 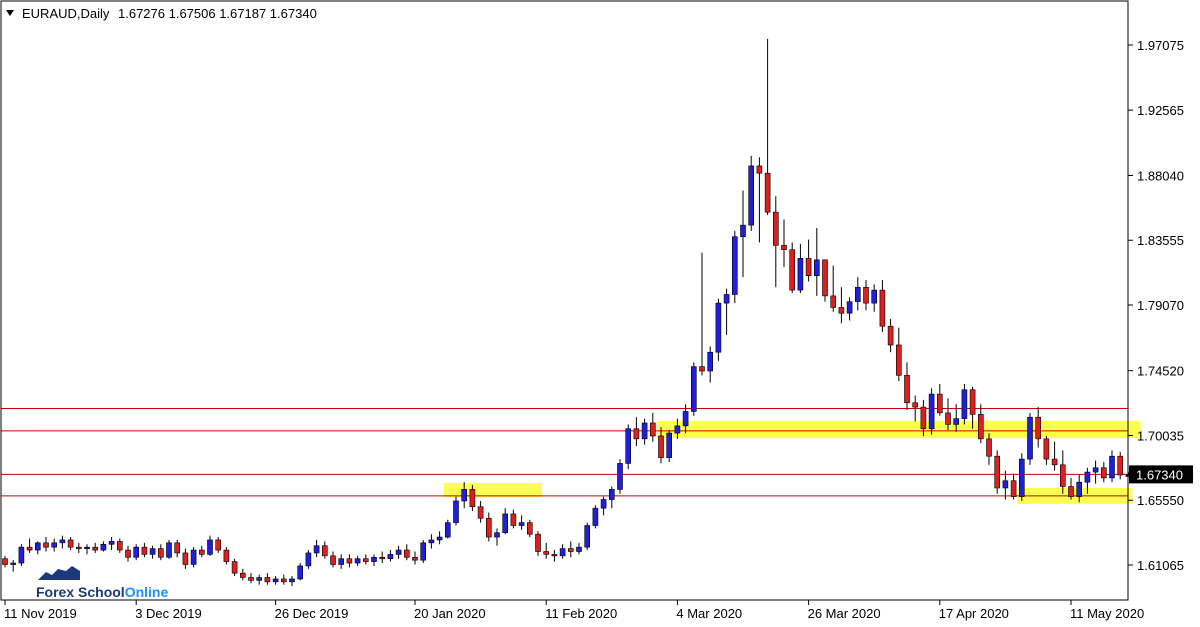 I want to click on brand-logo: Forex SchoolOnline, so click(x=102, y=583).